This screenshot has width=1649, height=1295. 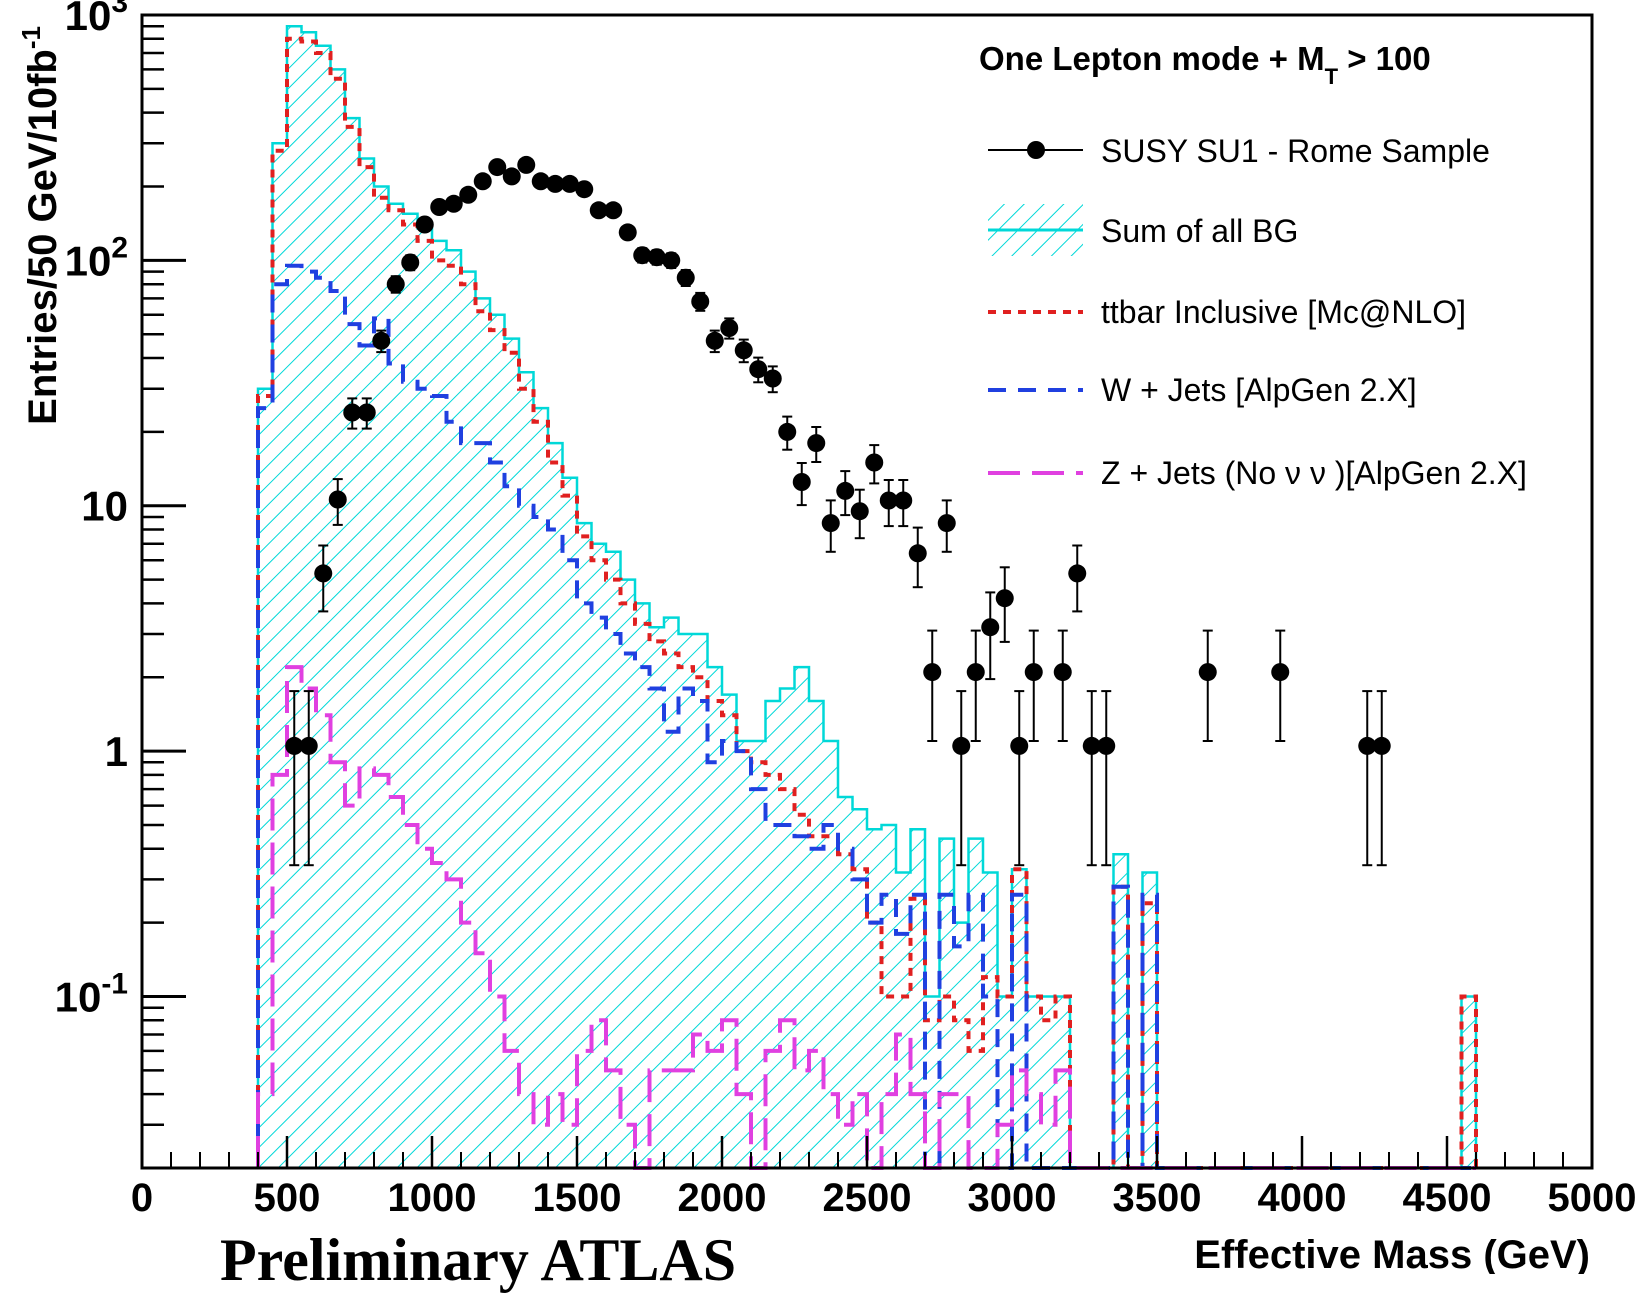 What do you see at coordinates (1199, 231) in the screenshot?
I see `legend-label-sum-bg: Sum of all BG` at bounding box center [1199, 231].